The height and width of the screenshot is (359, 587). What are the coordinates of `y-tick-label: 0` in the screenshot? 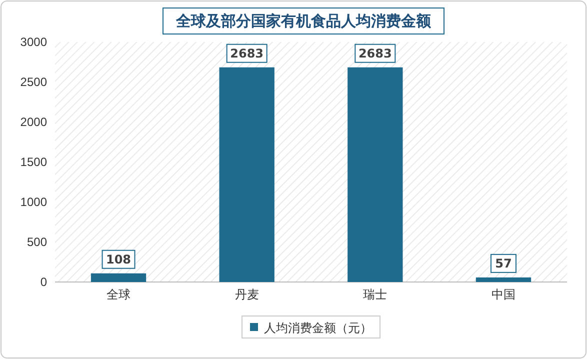 It's located at (44, 281).